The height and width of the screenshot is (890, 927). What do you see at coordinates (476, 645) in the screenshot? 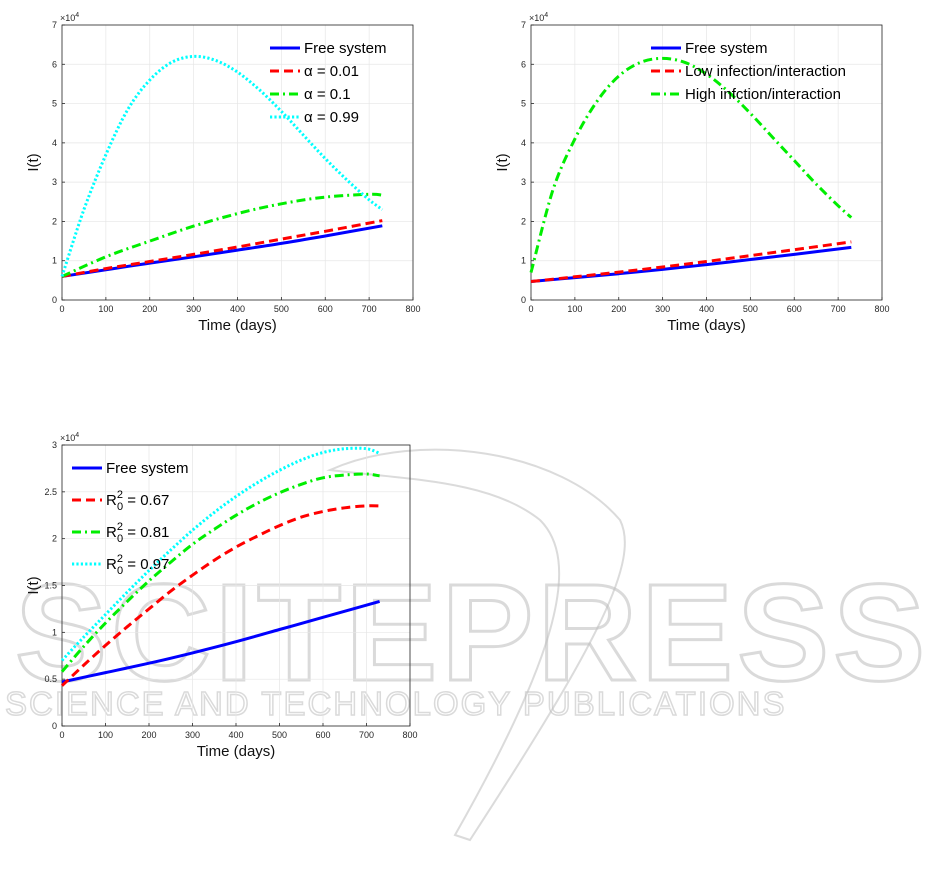
I see `watermark-swoosh` at bounding box center [476, 645].